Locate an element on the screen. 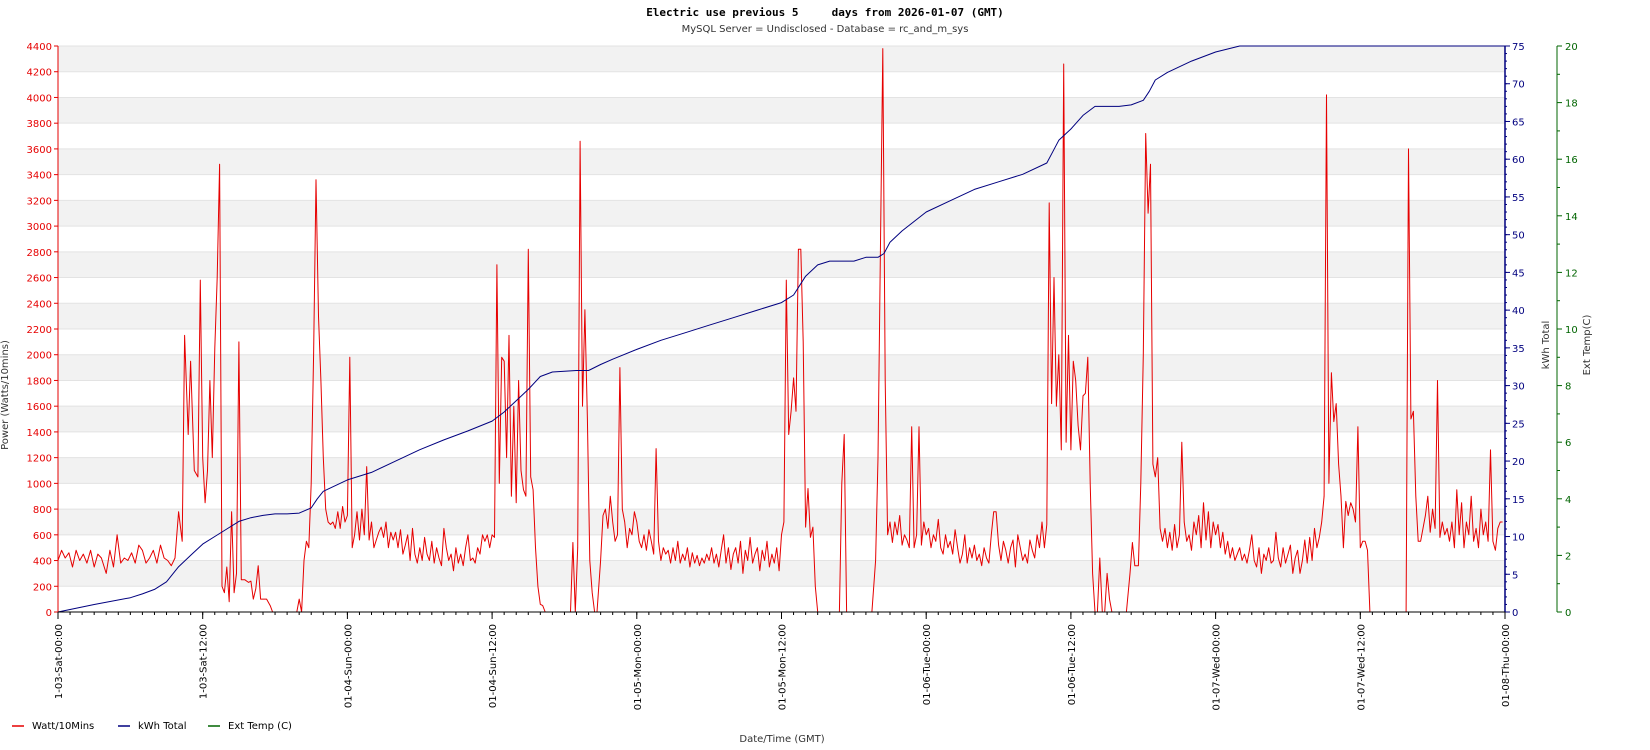 The image size is (1650, 750). x-tick-label: 1-03-Sat-12:00 is located at coordinates (204, 661).